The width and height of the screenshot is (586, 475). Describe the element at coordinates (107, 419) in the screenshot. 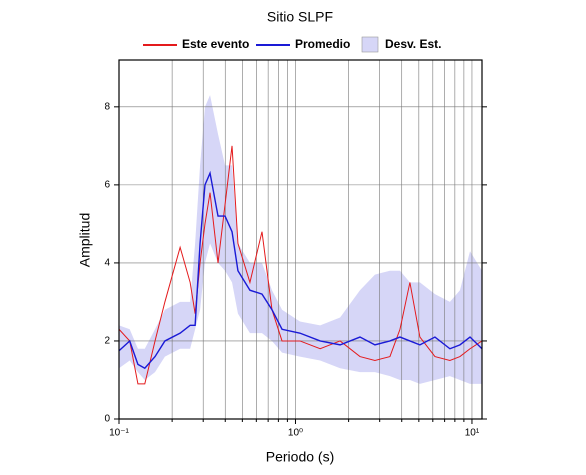

I see `y-tick-label: 0` at that location.